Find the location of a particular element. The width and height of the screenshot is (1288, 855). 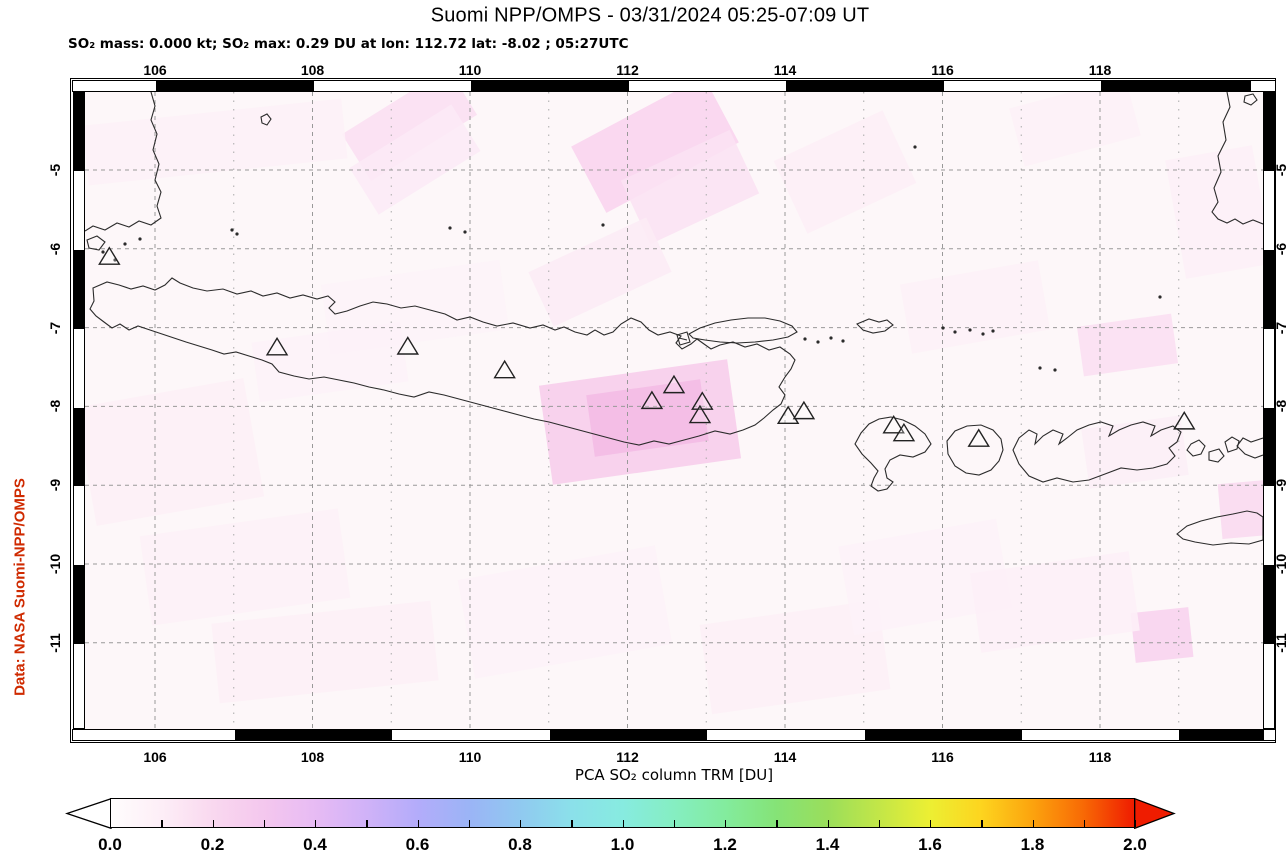

map-frame-right-bar is located at coordinates (1269, 410).